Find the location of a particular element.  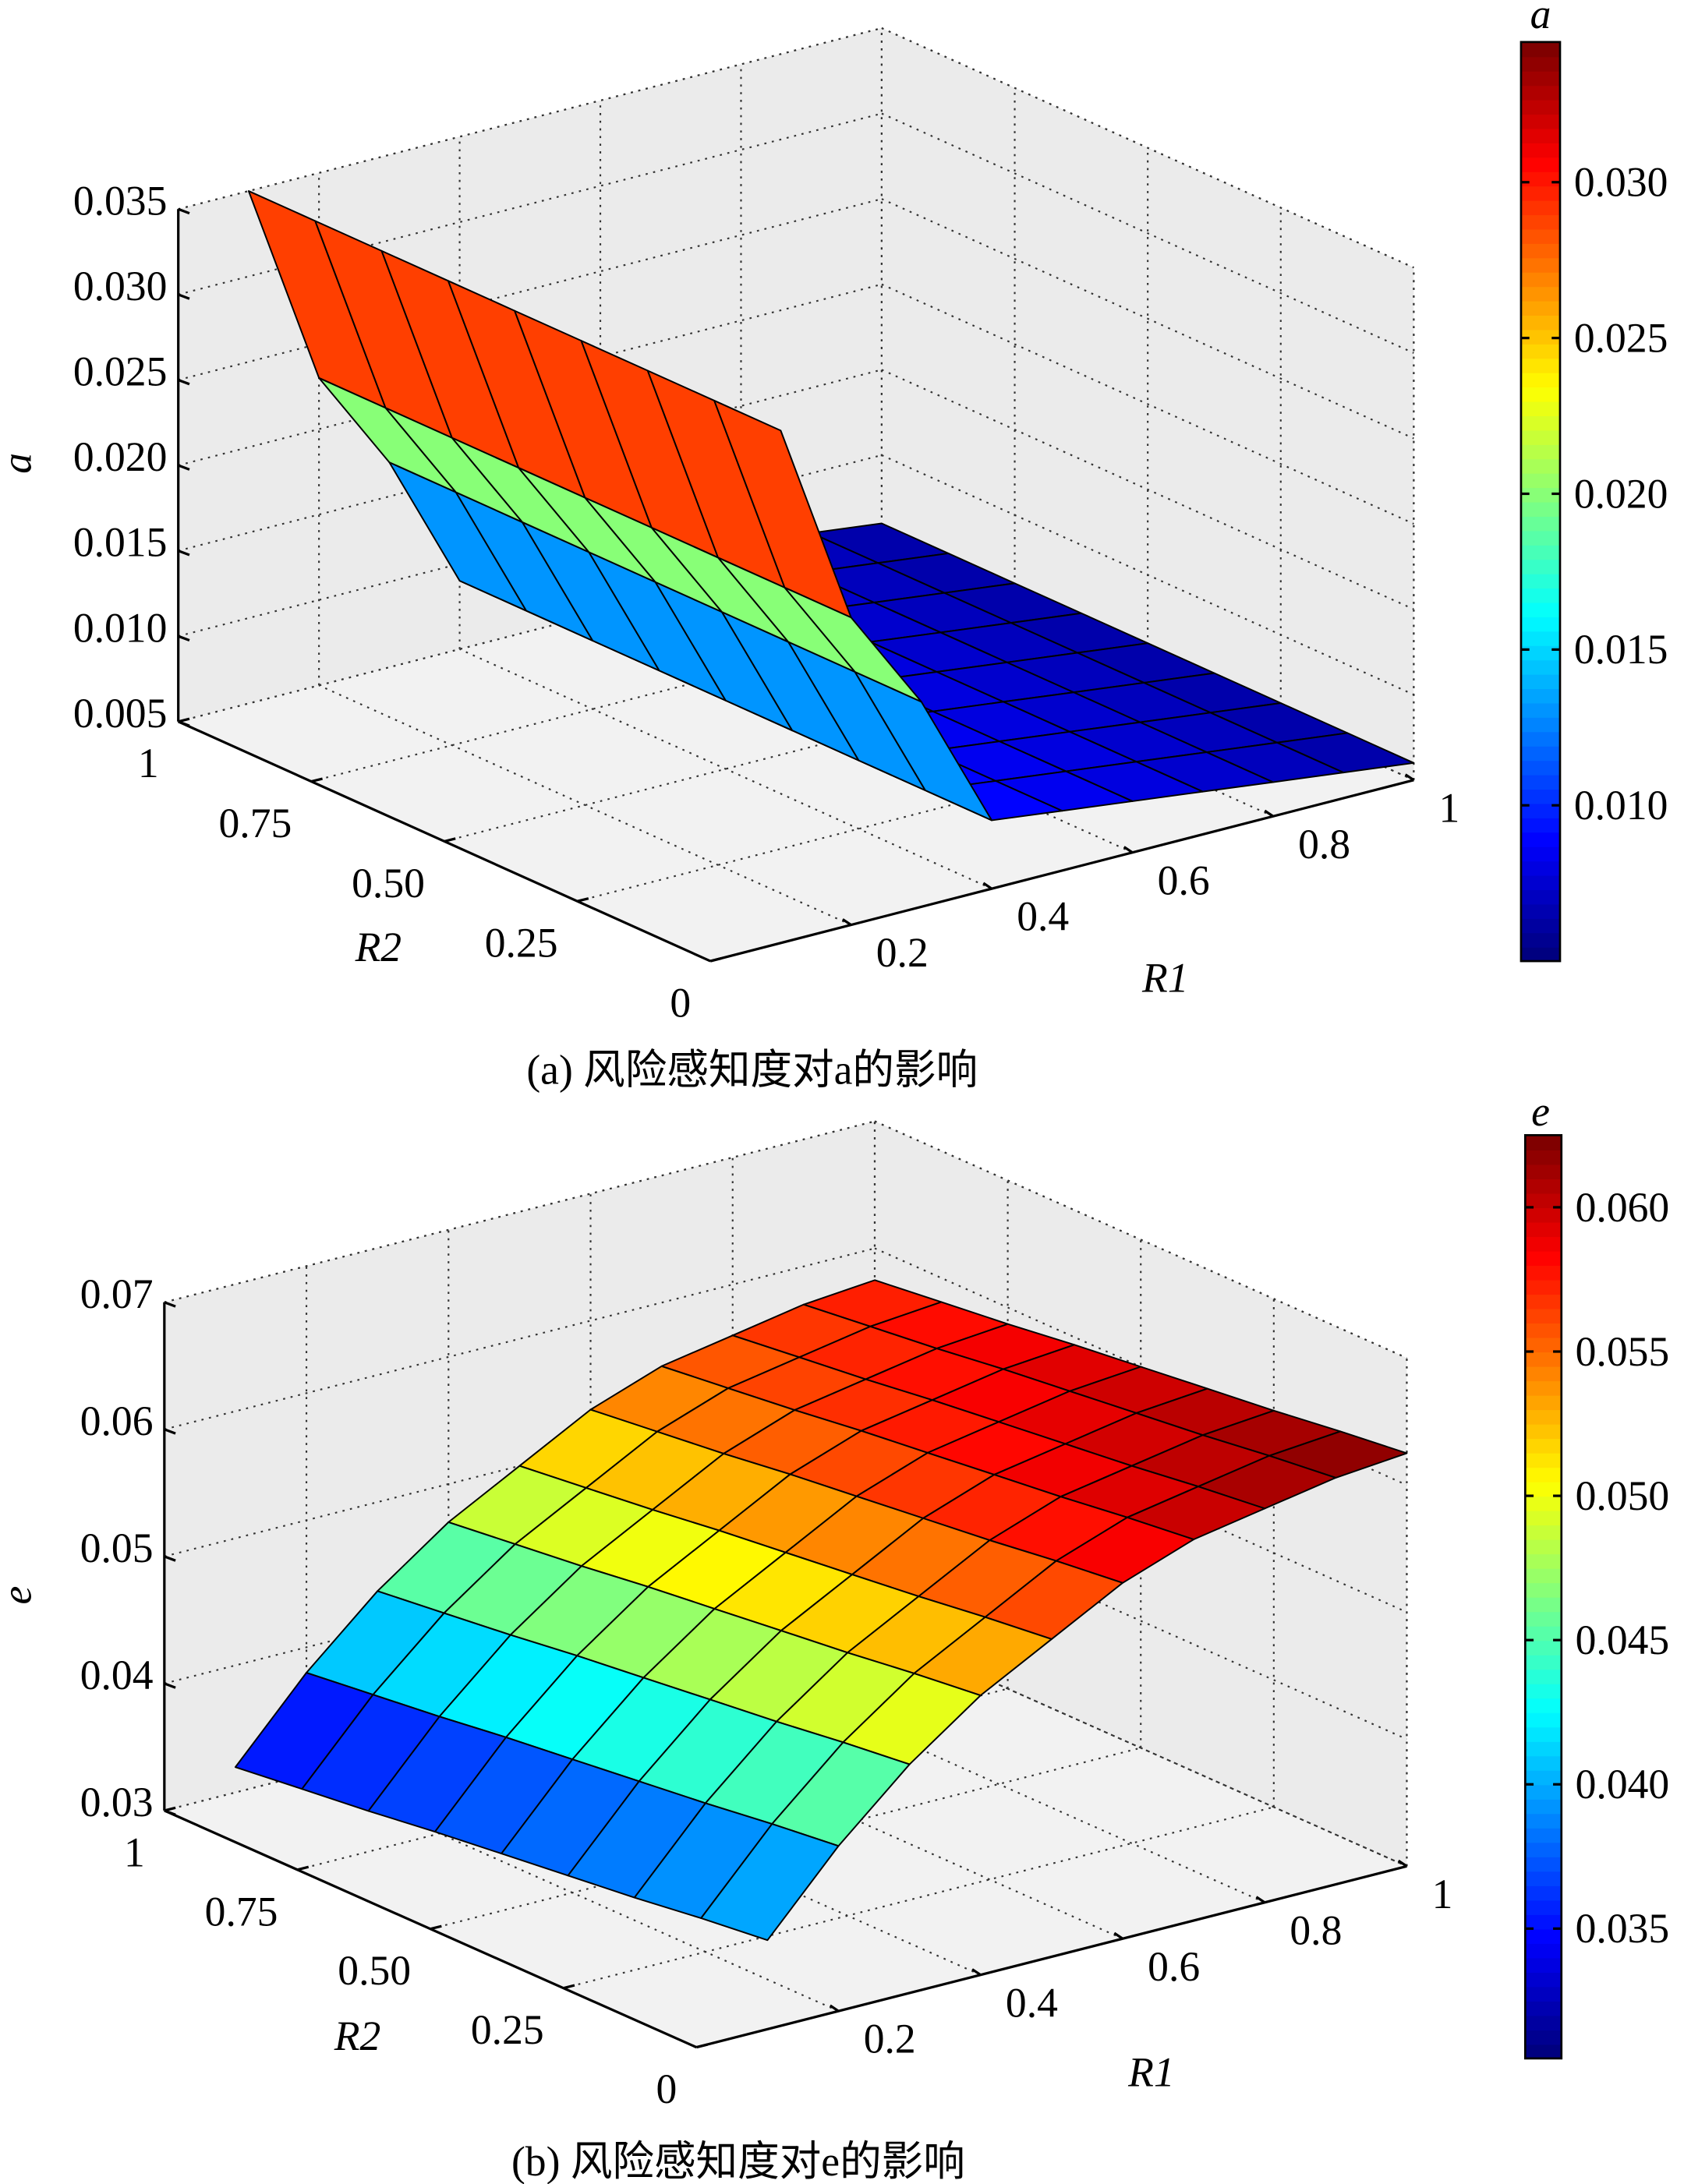

z-tick-label: 0.015 is located at coordinates (121, 543).